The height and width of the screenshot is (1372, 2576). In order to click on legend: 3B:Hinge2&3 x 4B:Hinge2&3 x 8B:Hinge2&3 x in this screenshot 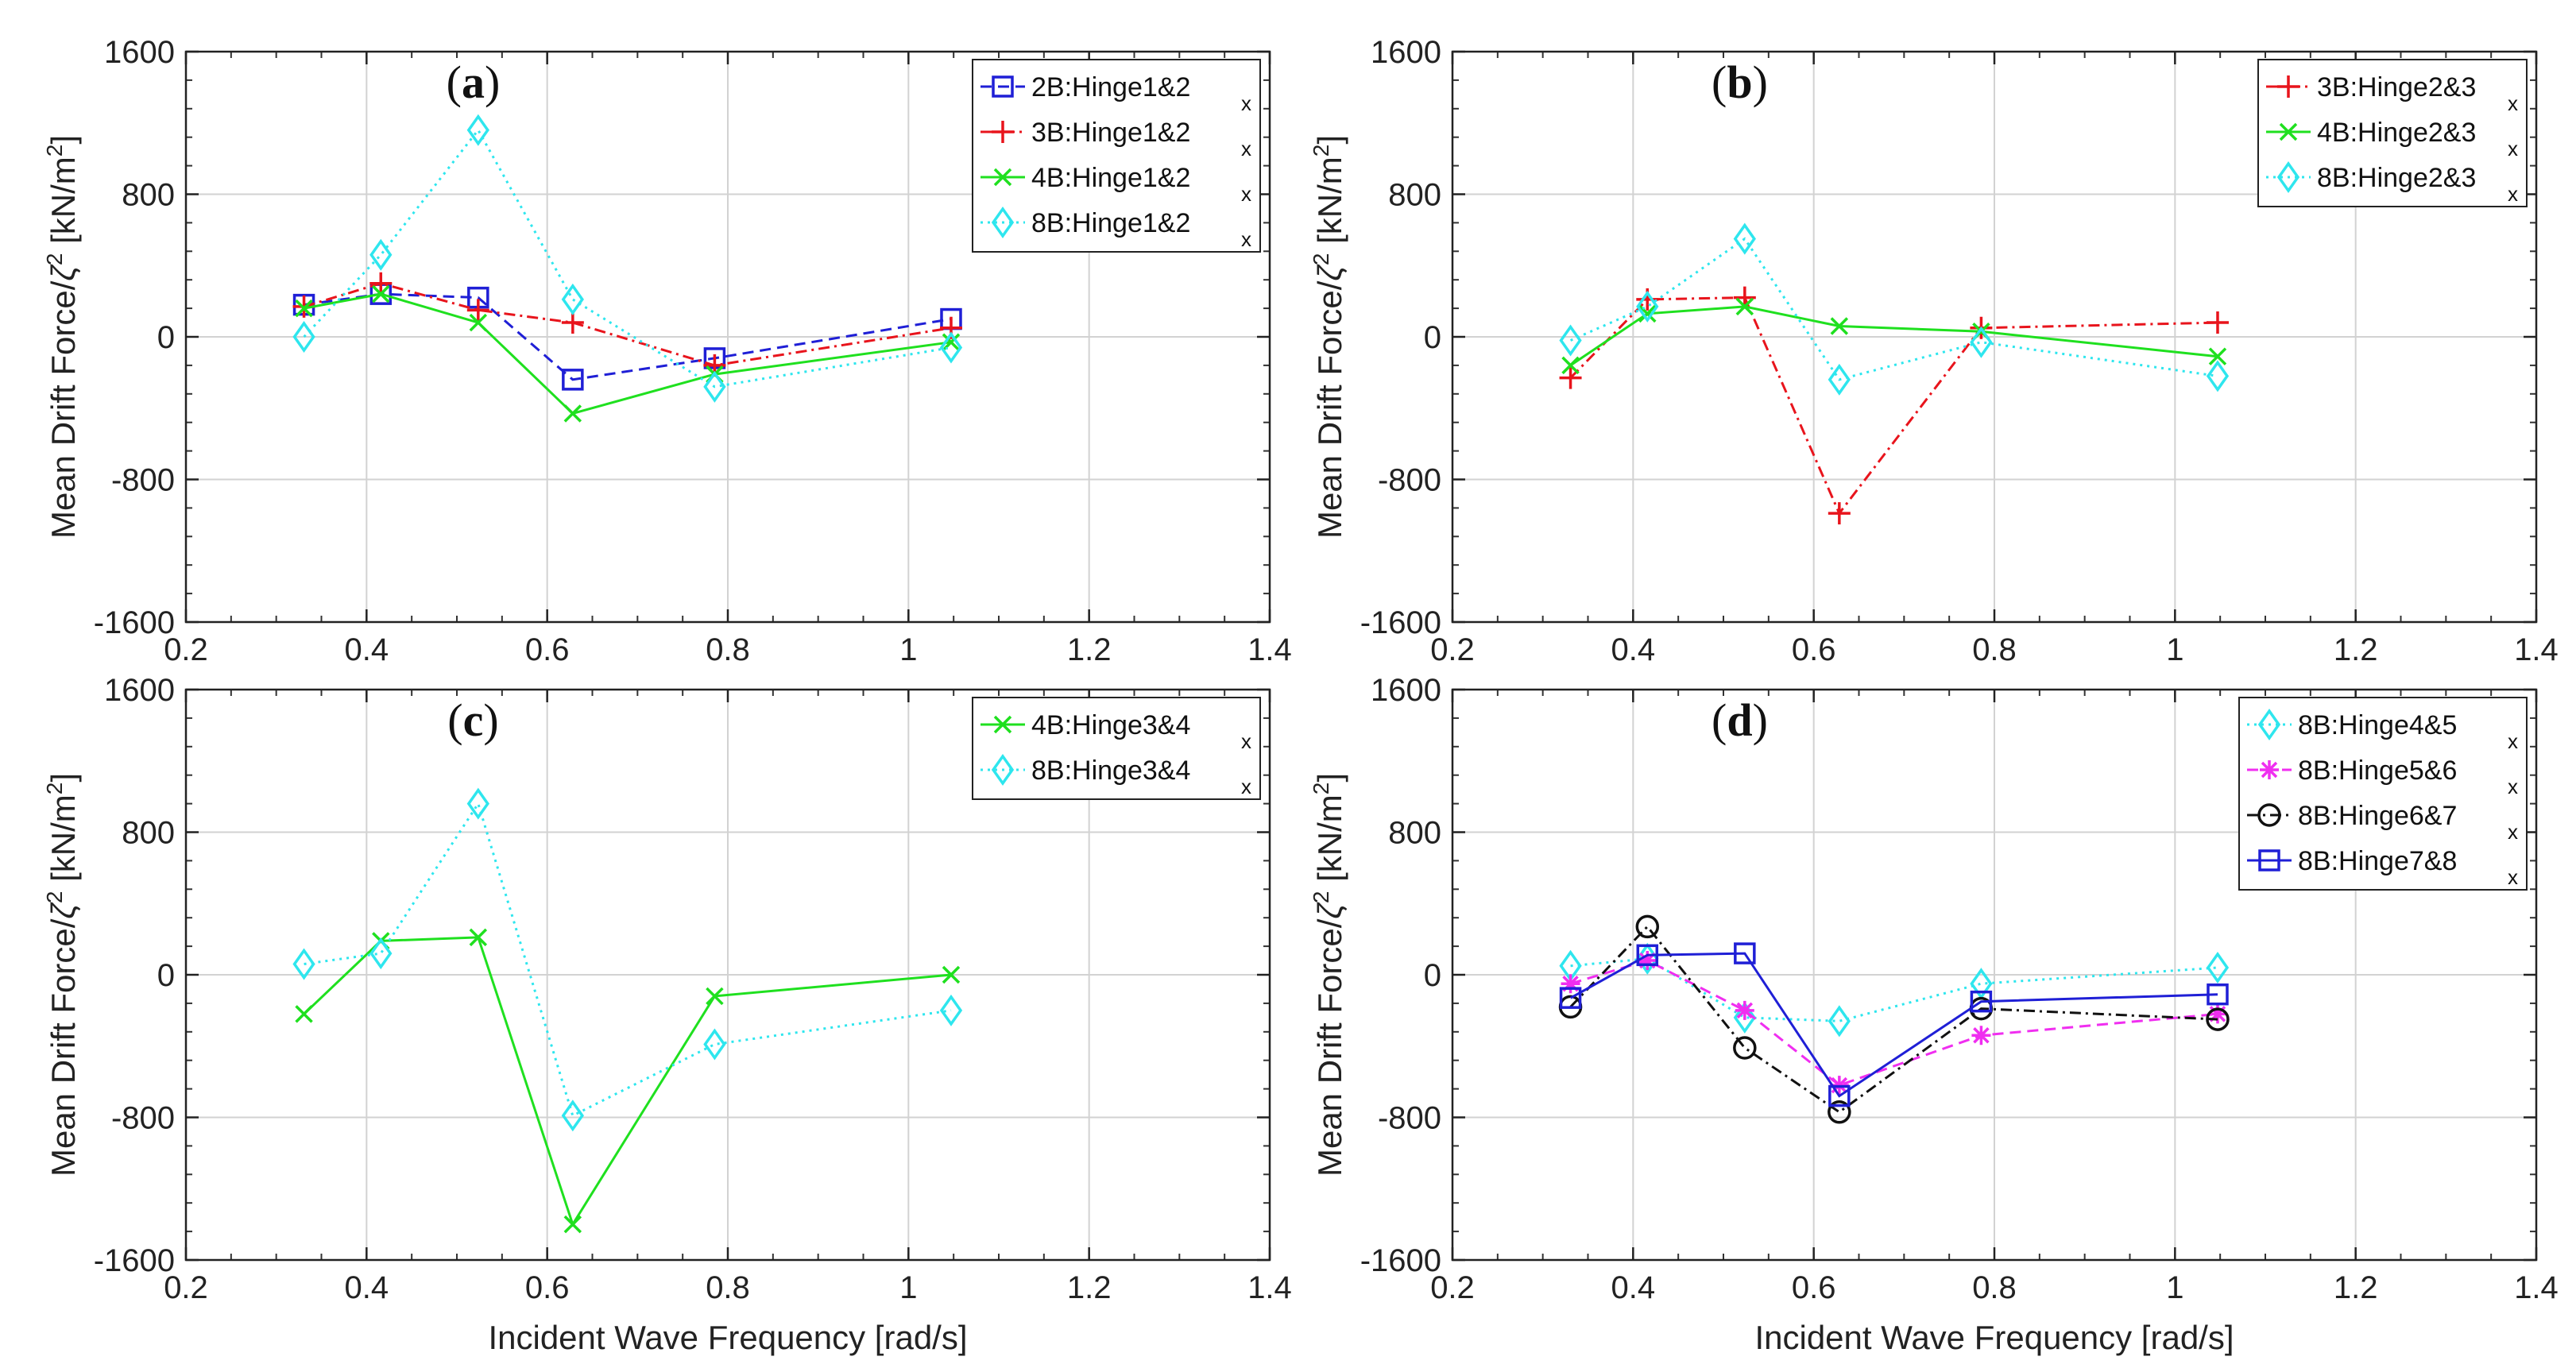, I will do `click(2392, 133)`.